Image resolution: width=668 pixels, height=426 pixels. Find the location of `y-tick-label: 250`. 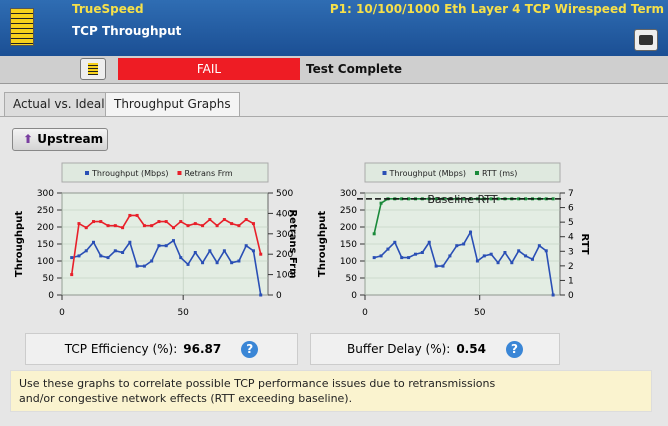

y-tick-label: 250 is located at coordinates (348, 211).